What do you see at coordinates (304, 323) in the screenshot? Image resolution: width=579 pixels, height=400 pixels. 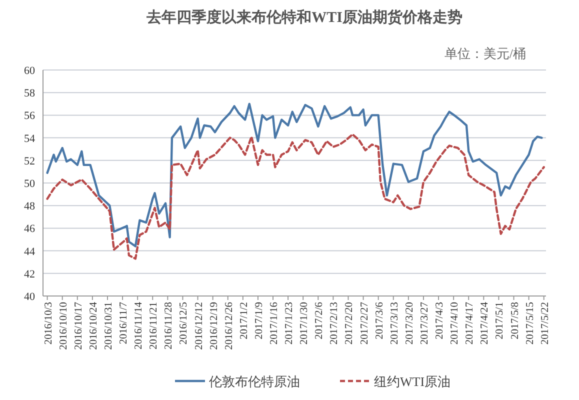 I see `x-tick-label: 2017/1/30` at bounding box center [304, 323].